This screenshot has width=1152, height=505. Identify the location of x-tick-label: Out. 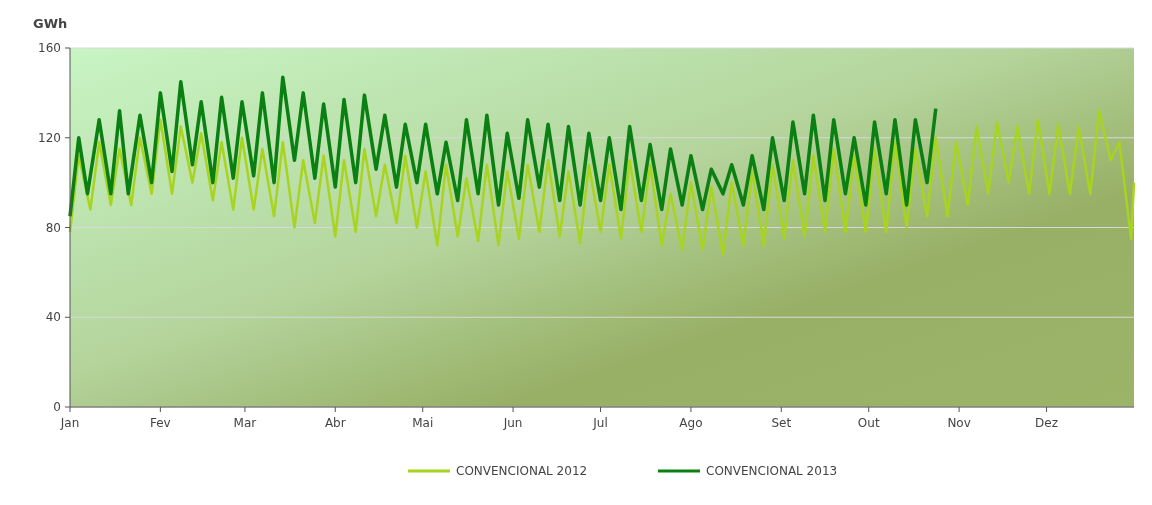
(868, 423).